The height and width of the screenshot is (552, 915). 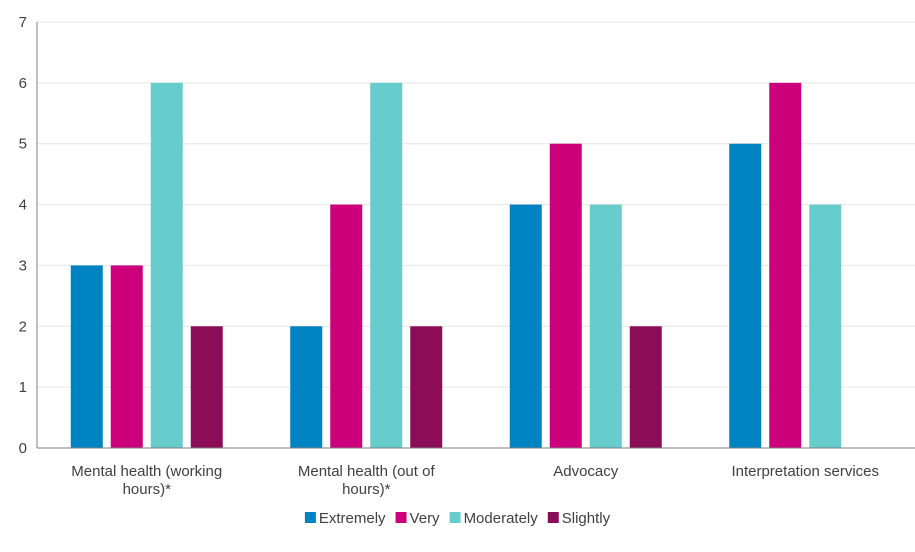 What do you see at coordinates (23, 205) in the screenshot?
I see `y-tick-label: 4` at bounding box center [23, 205].